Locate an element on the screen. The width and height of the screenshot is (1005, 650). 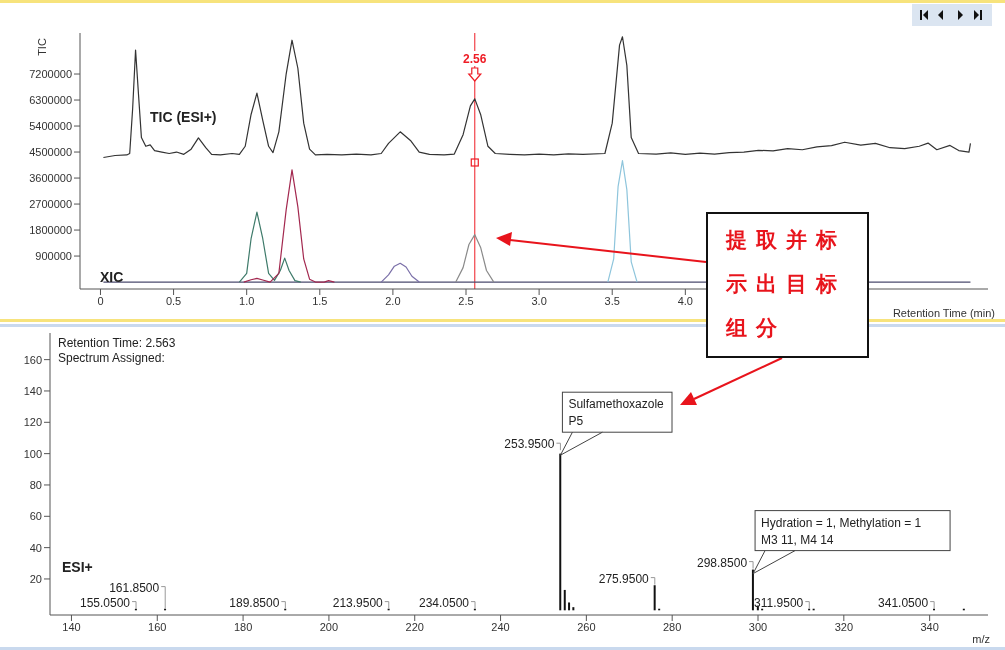
text: ESI+ is located at coordinates (77, 567).